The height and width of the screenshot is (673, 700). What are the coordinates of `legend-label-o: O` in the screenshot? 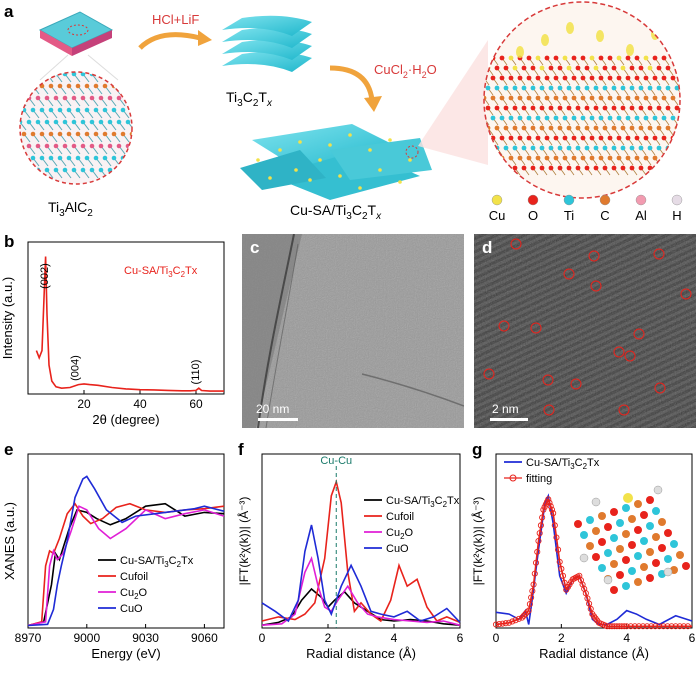 It's located at (533, 215).